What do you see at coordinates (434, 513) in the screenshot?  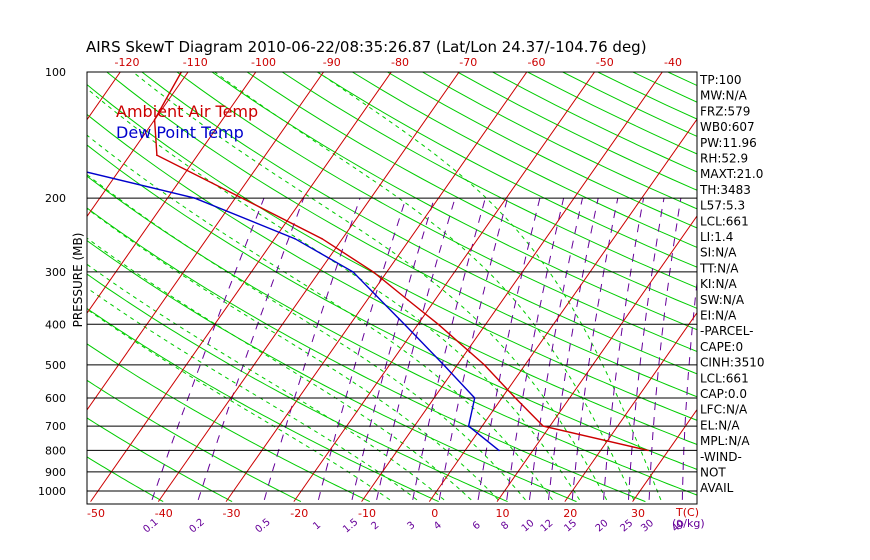 I see `bottom-temp-tick-label: 0` at bounding box center [434, 513].